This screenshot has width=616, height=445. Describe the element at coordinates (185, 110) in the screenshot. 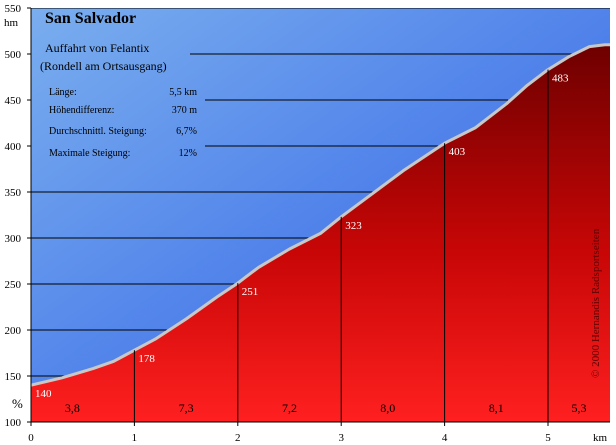

I see `stat-value-height-difference: 370 m` at that location.